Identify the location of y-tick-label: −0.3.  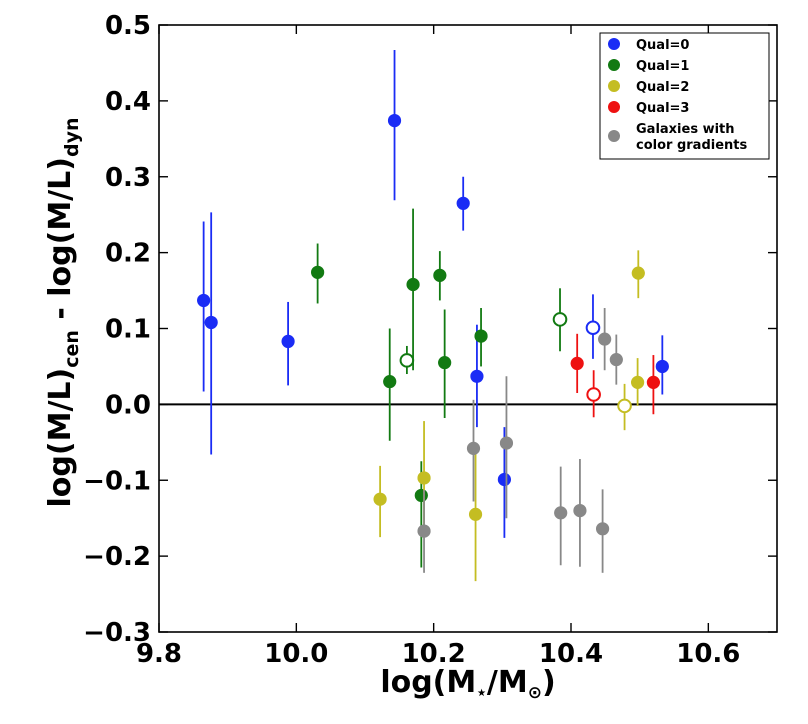
(117, 633).